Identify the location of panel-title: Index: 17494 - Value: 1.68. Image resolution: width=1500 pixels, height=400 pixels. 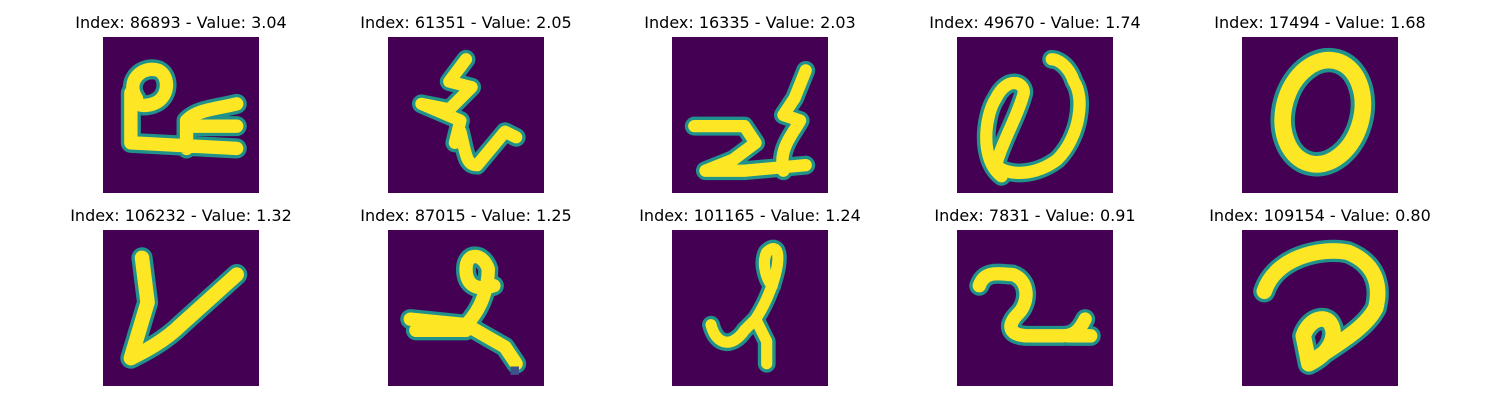
(1320, 23).